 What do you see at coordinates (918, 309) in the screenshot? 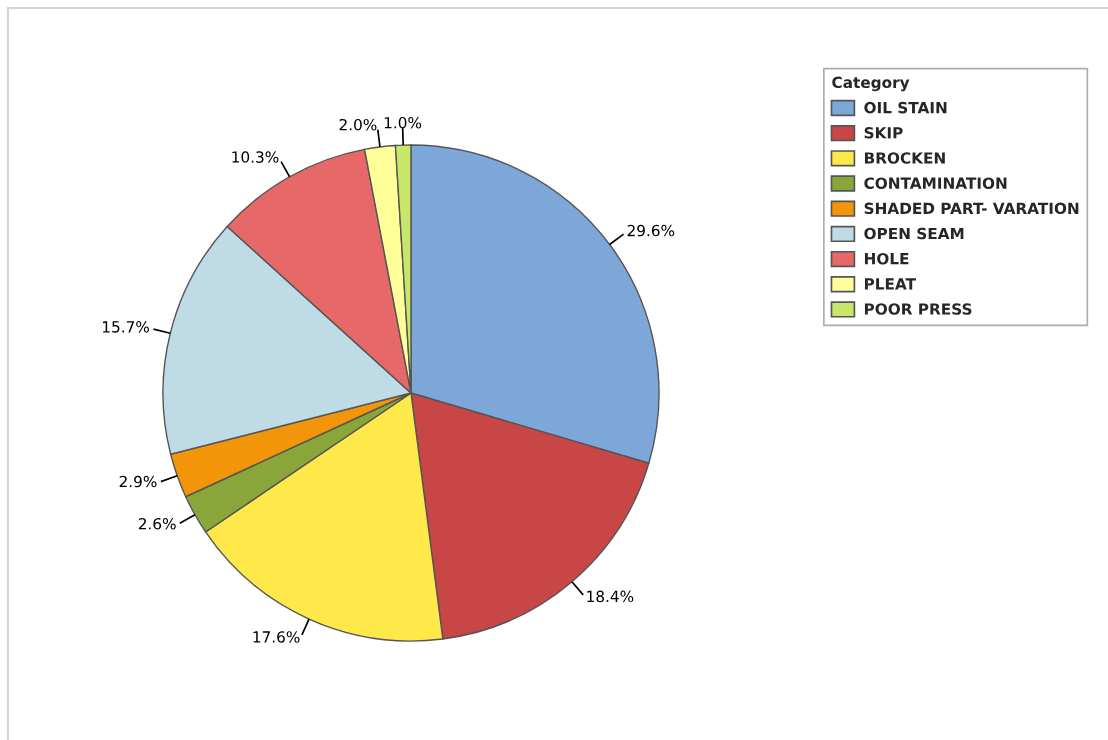
I see `legend-label: POOR PRESS` at bounding box center [918, 309].